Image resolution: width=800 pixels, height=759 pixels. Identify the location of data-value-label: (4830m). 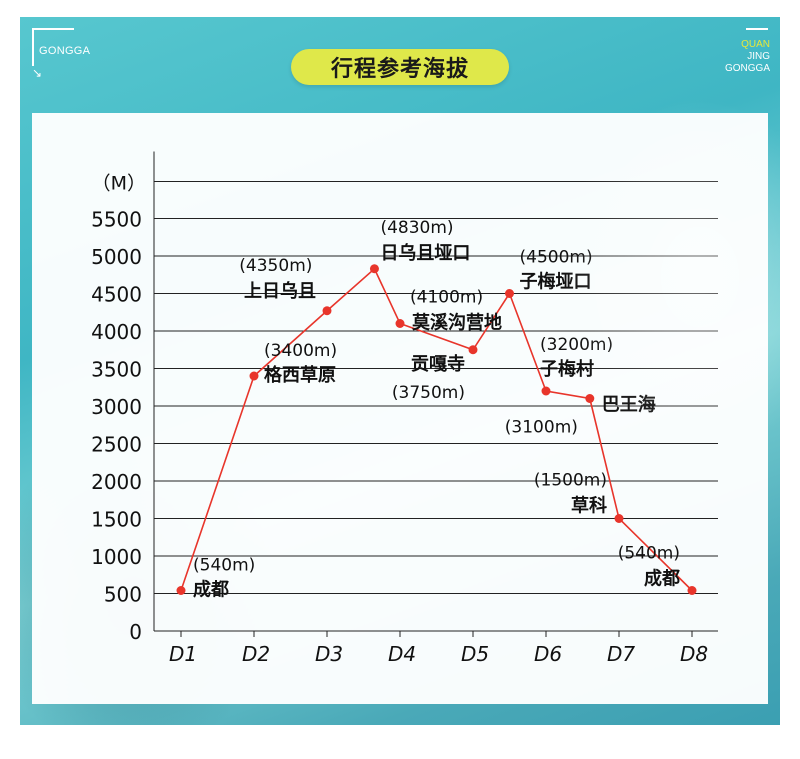
(416, 228).